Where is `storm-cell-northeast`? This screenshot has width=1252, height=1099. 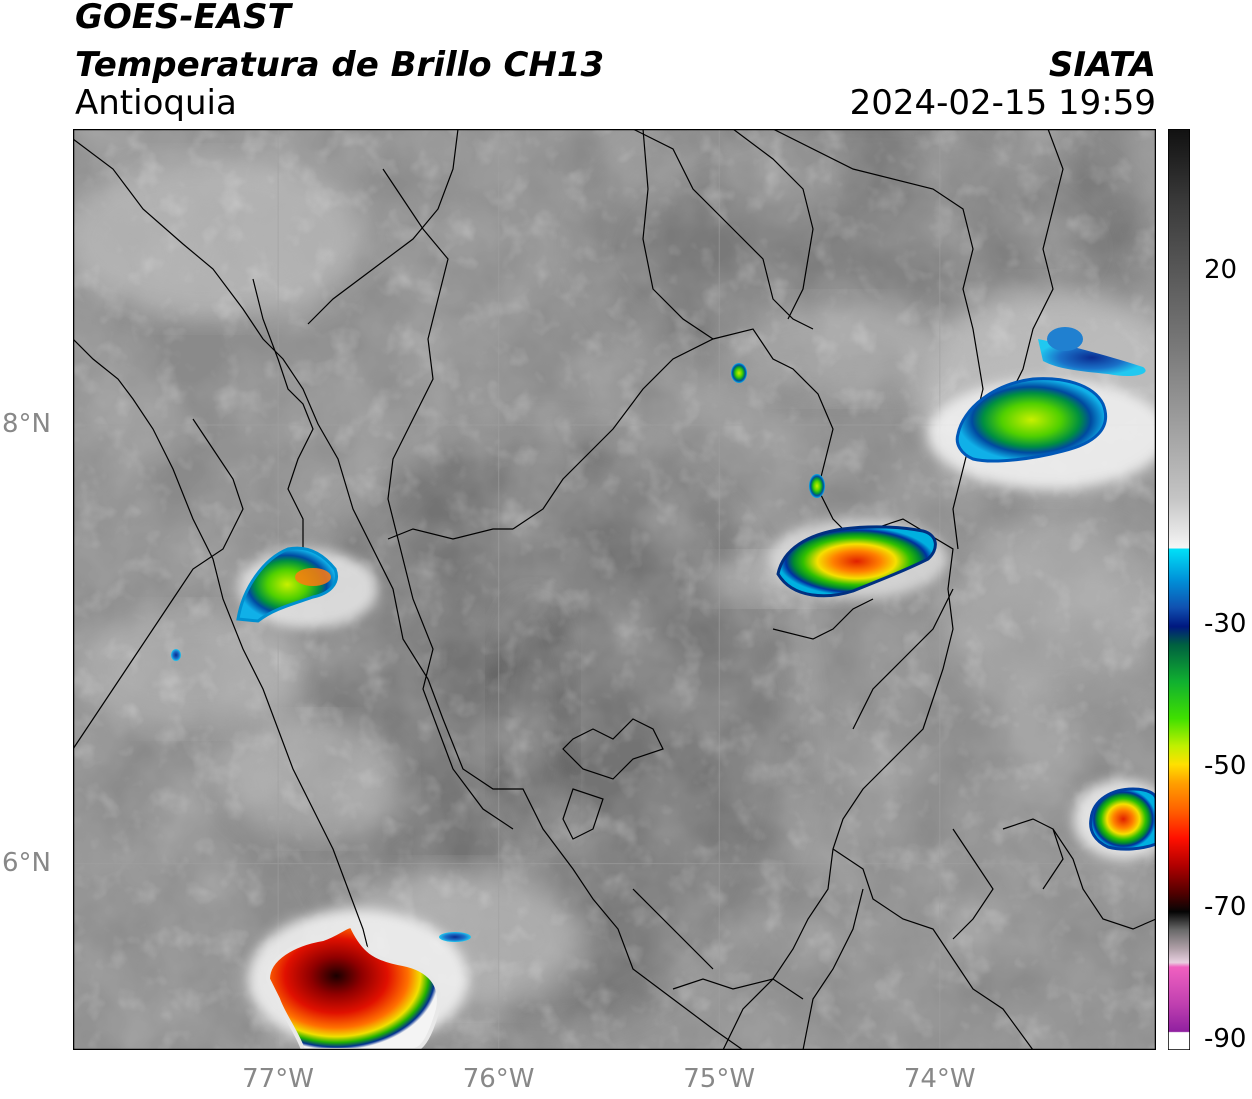 storm-cell-northeast is located at coordinates (1031, 420).